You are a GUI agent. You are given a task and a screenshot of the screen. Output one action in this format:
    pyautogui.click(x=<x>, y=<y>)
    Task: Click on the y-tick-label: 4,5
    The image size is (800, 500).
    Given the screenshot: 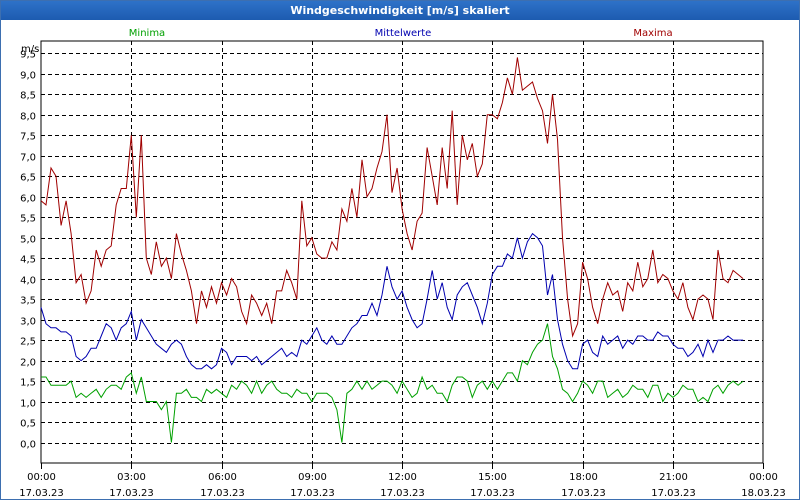 What is the action you would take?
    pyautogui.click(x=28, y=260)
    